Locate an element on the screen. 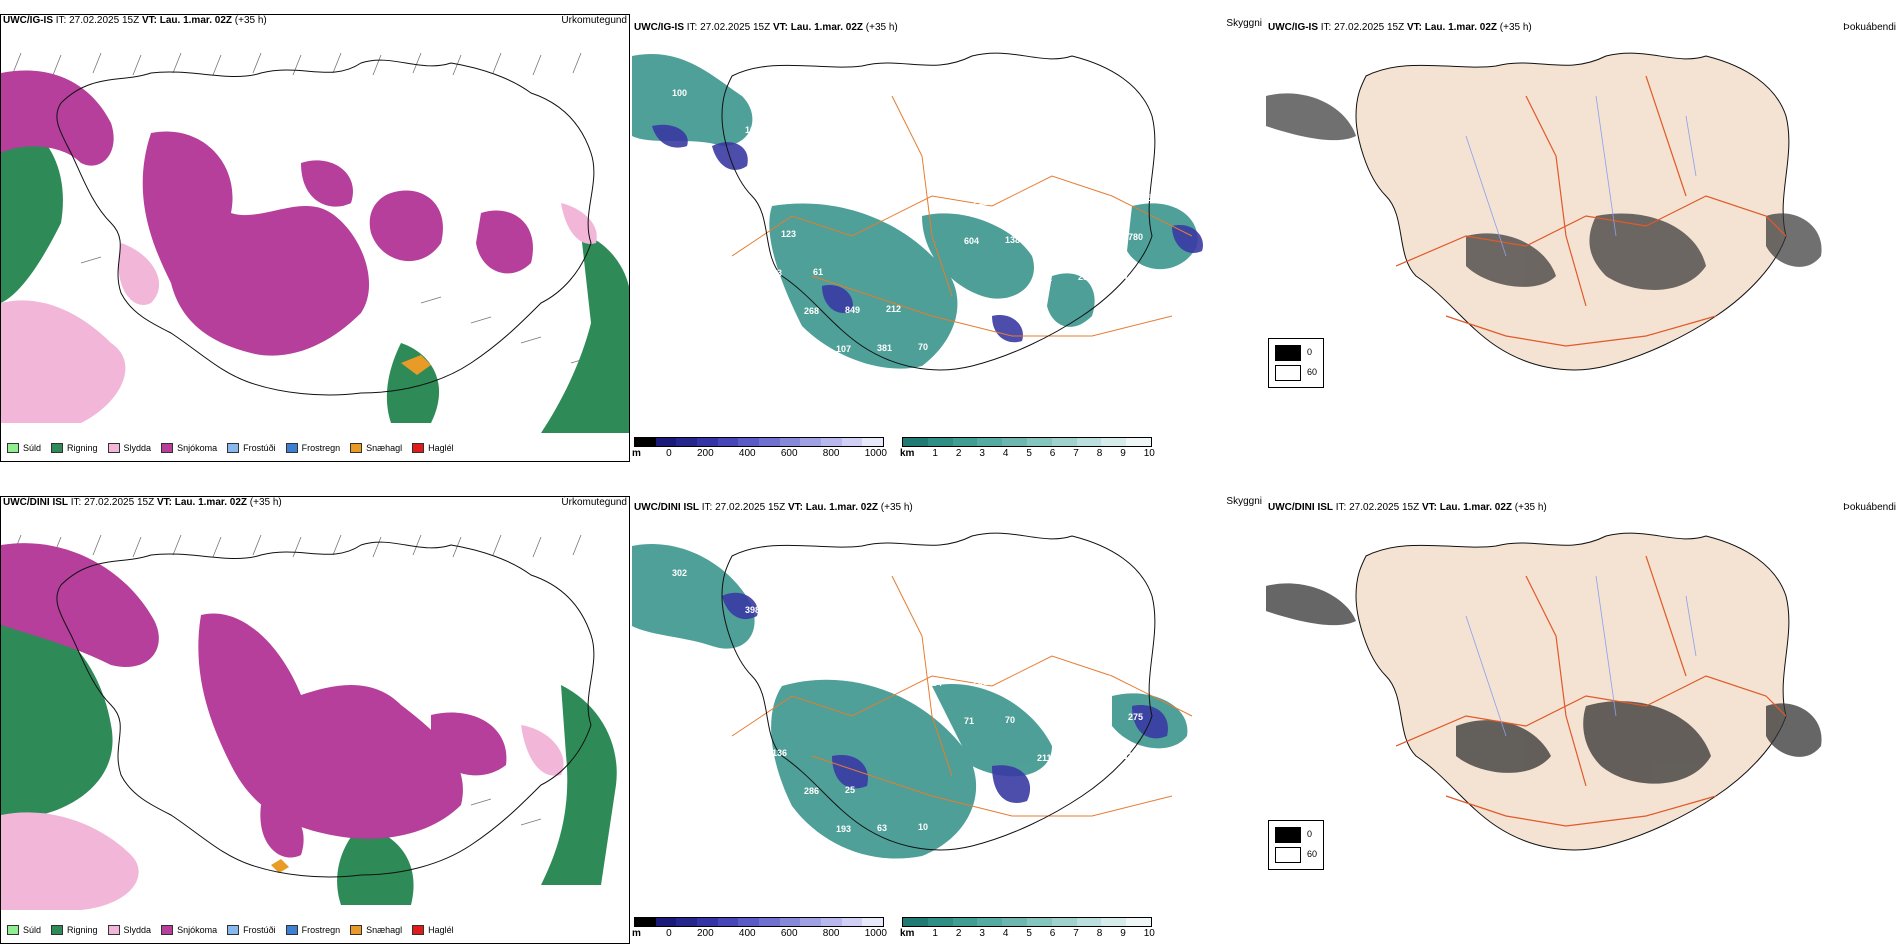  cloud-base-label: 251 is located at coordinates (715, 197).